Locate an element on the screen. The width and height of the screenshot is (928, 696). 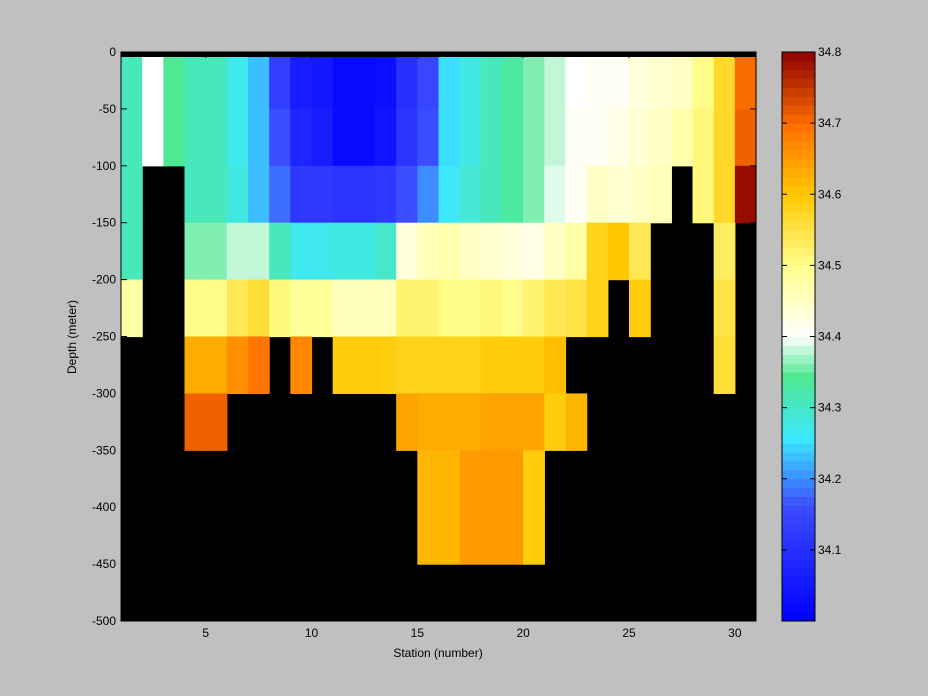
y-tick-label: -450 is located at coordinates (104, 564).